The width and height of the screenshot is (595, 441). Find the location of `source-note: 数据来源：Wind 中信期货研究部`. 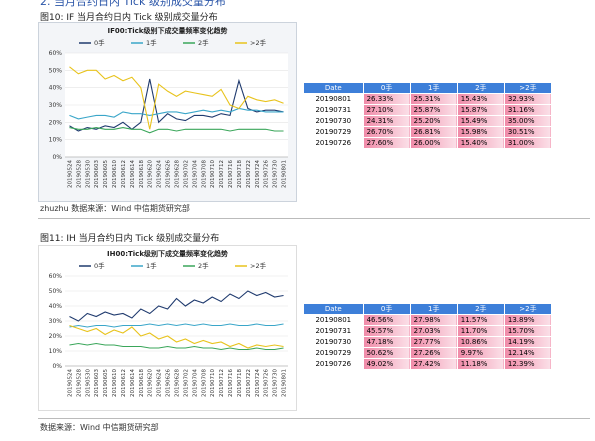

source-note: 数据来源：Wind 中信期货研究部 is located at coordinates (99, 427).